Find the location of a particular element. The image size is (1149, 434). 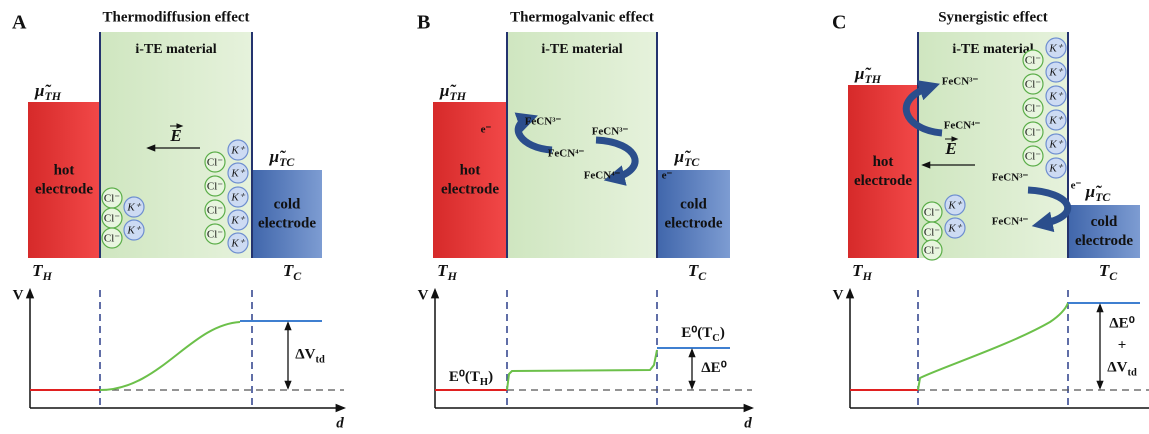

hot-electrode is located at coordinates (470, 180).